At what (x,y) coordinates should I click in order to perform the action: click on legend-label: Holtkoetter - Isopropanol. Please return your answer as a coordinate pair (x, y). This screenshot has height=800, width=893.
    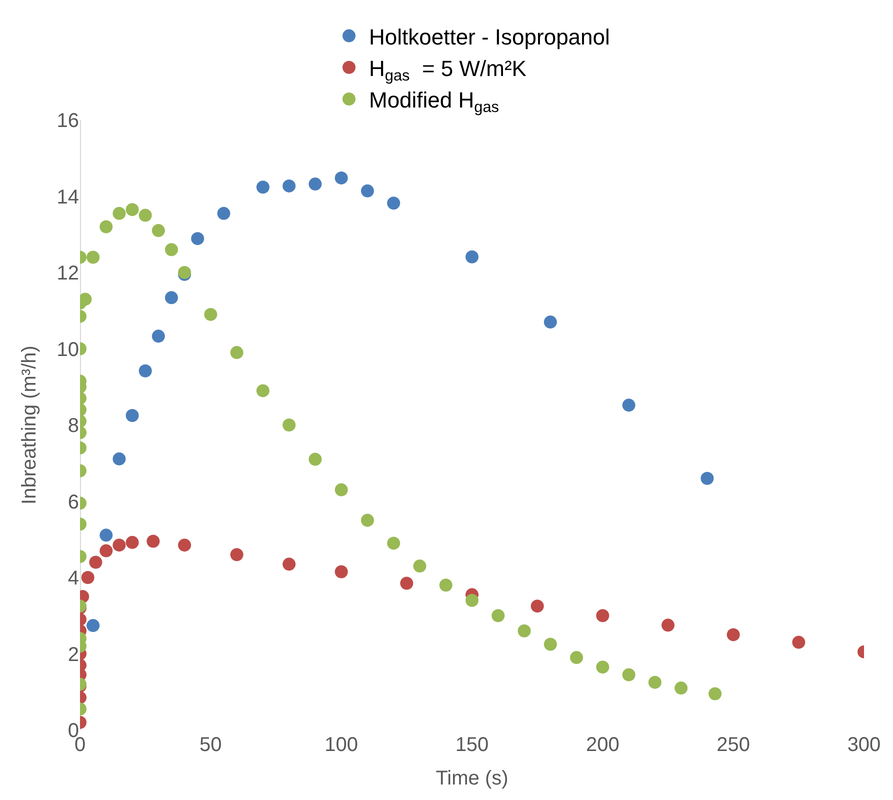
    Looking at the image, I should click on (489, 37).